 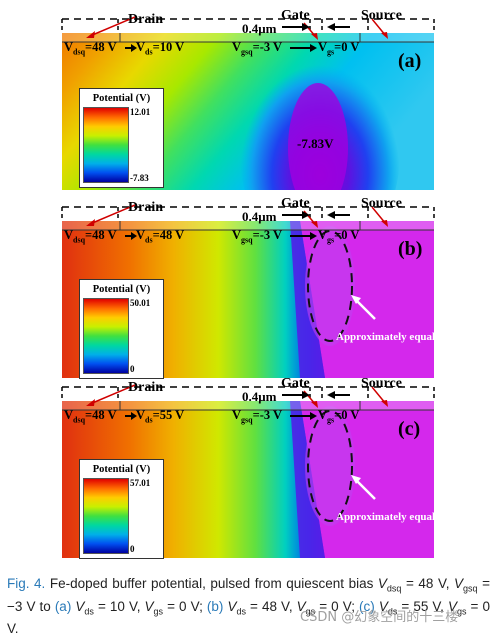 What do you see at coordinates (409, 429) in the screenshot?
I see `panel-letter: (c)` at bounding box center [409, 429].